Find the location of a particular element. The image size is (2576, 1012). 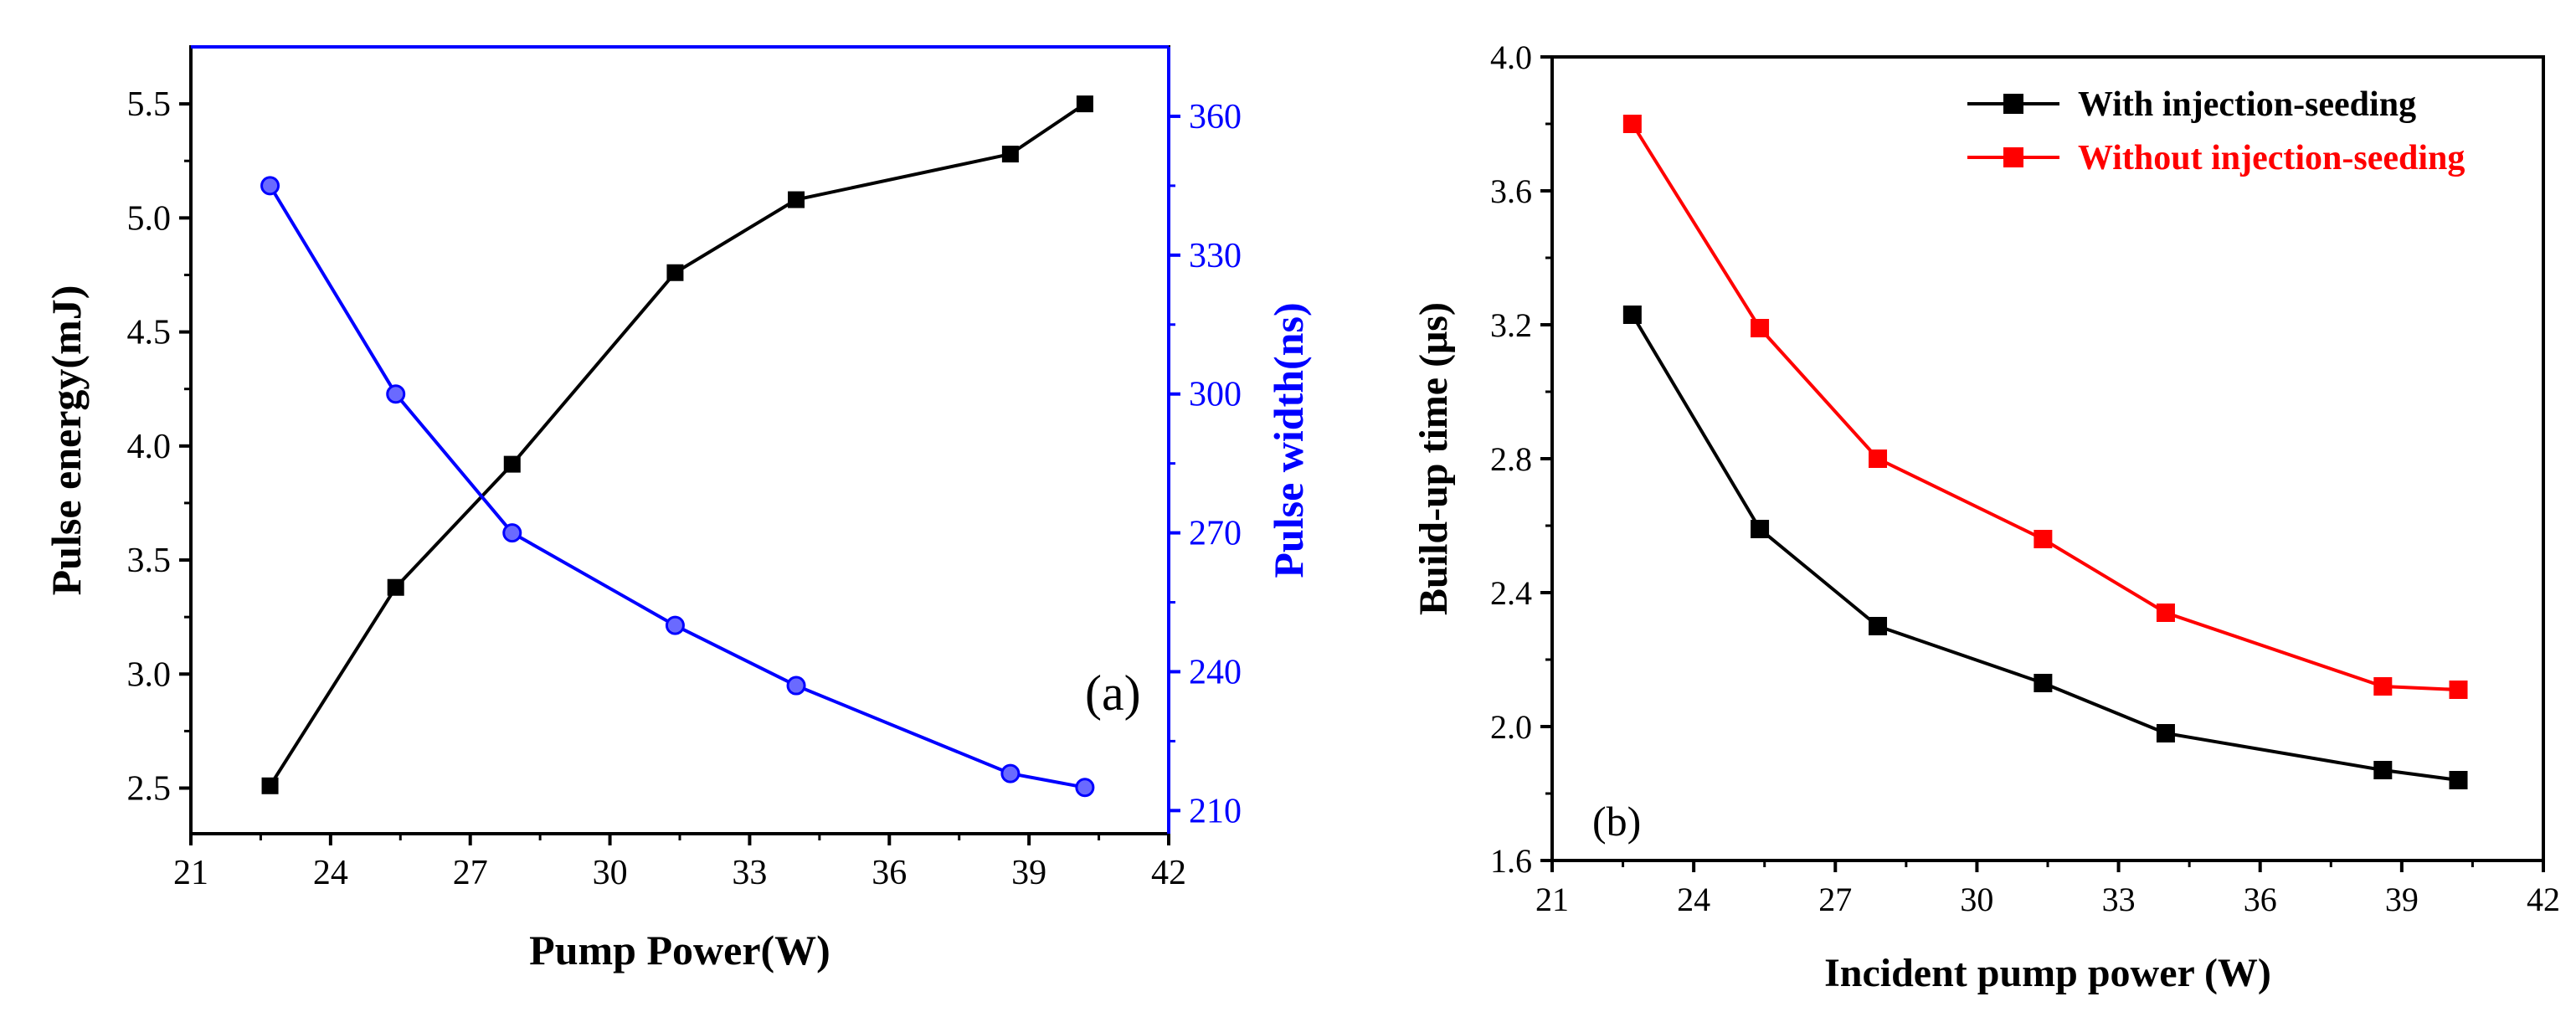

x-tick-label-b: 27 is located at coordinates (1835, 899).